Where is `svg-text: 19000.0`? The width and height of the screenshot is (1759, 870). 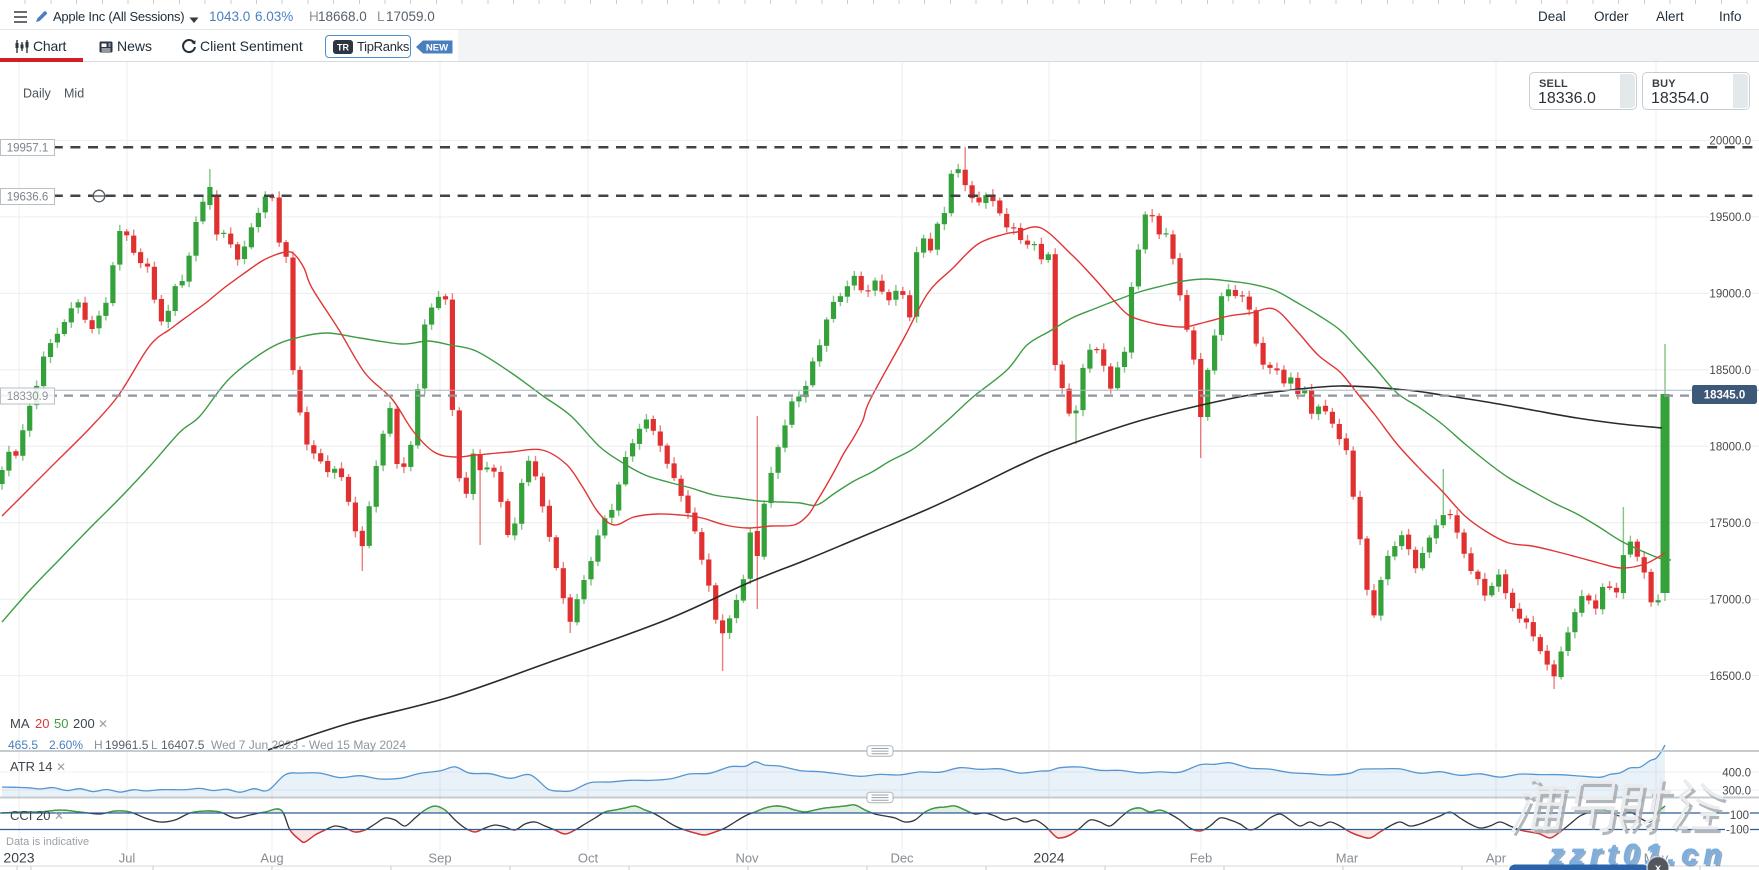 svg-text: 19000.0 is located at coordinates (1730, 295).